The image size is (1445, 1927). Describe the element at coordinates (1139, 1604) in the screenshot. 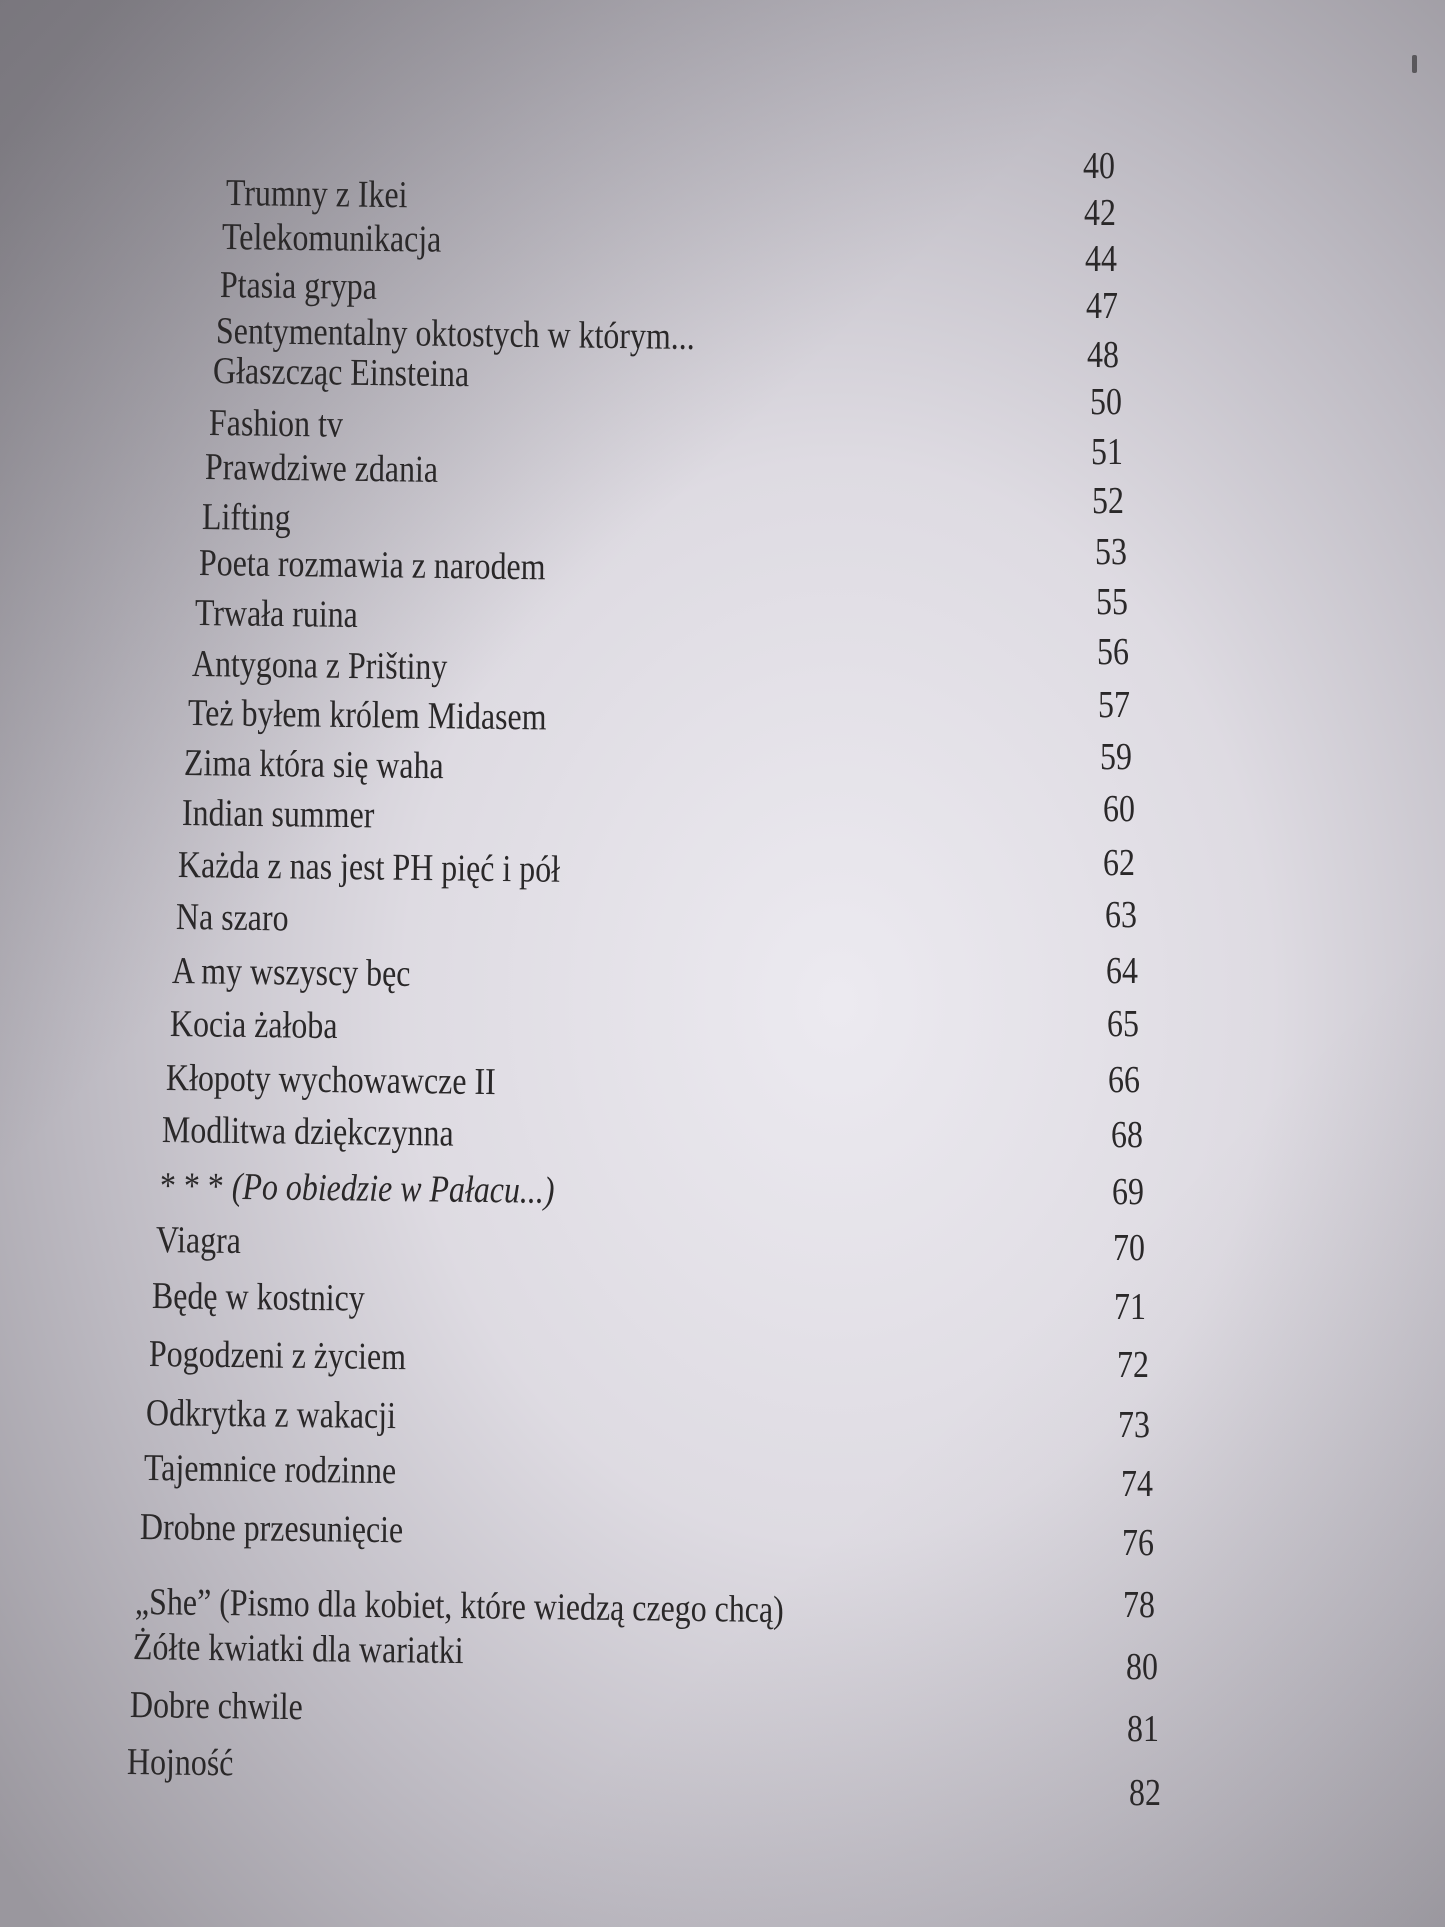

I see `entry-page-number: 78` at that location.